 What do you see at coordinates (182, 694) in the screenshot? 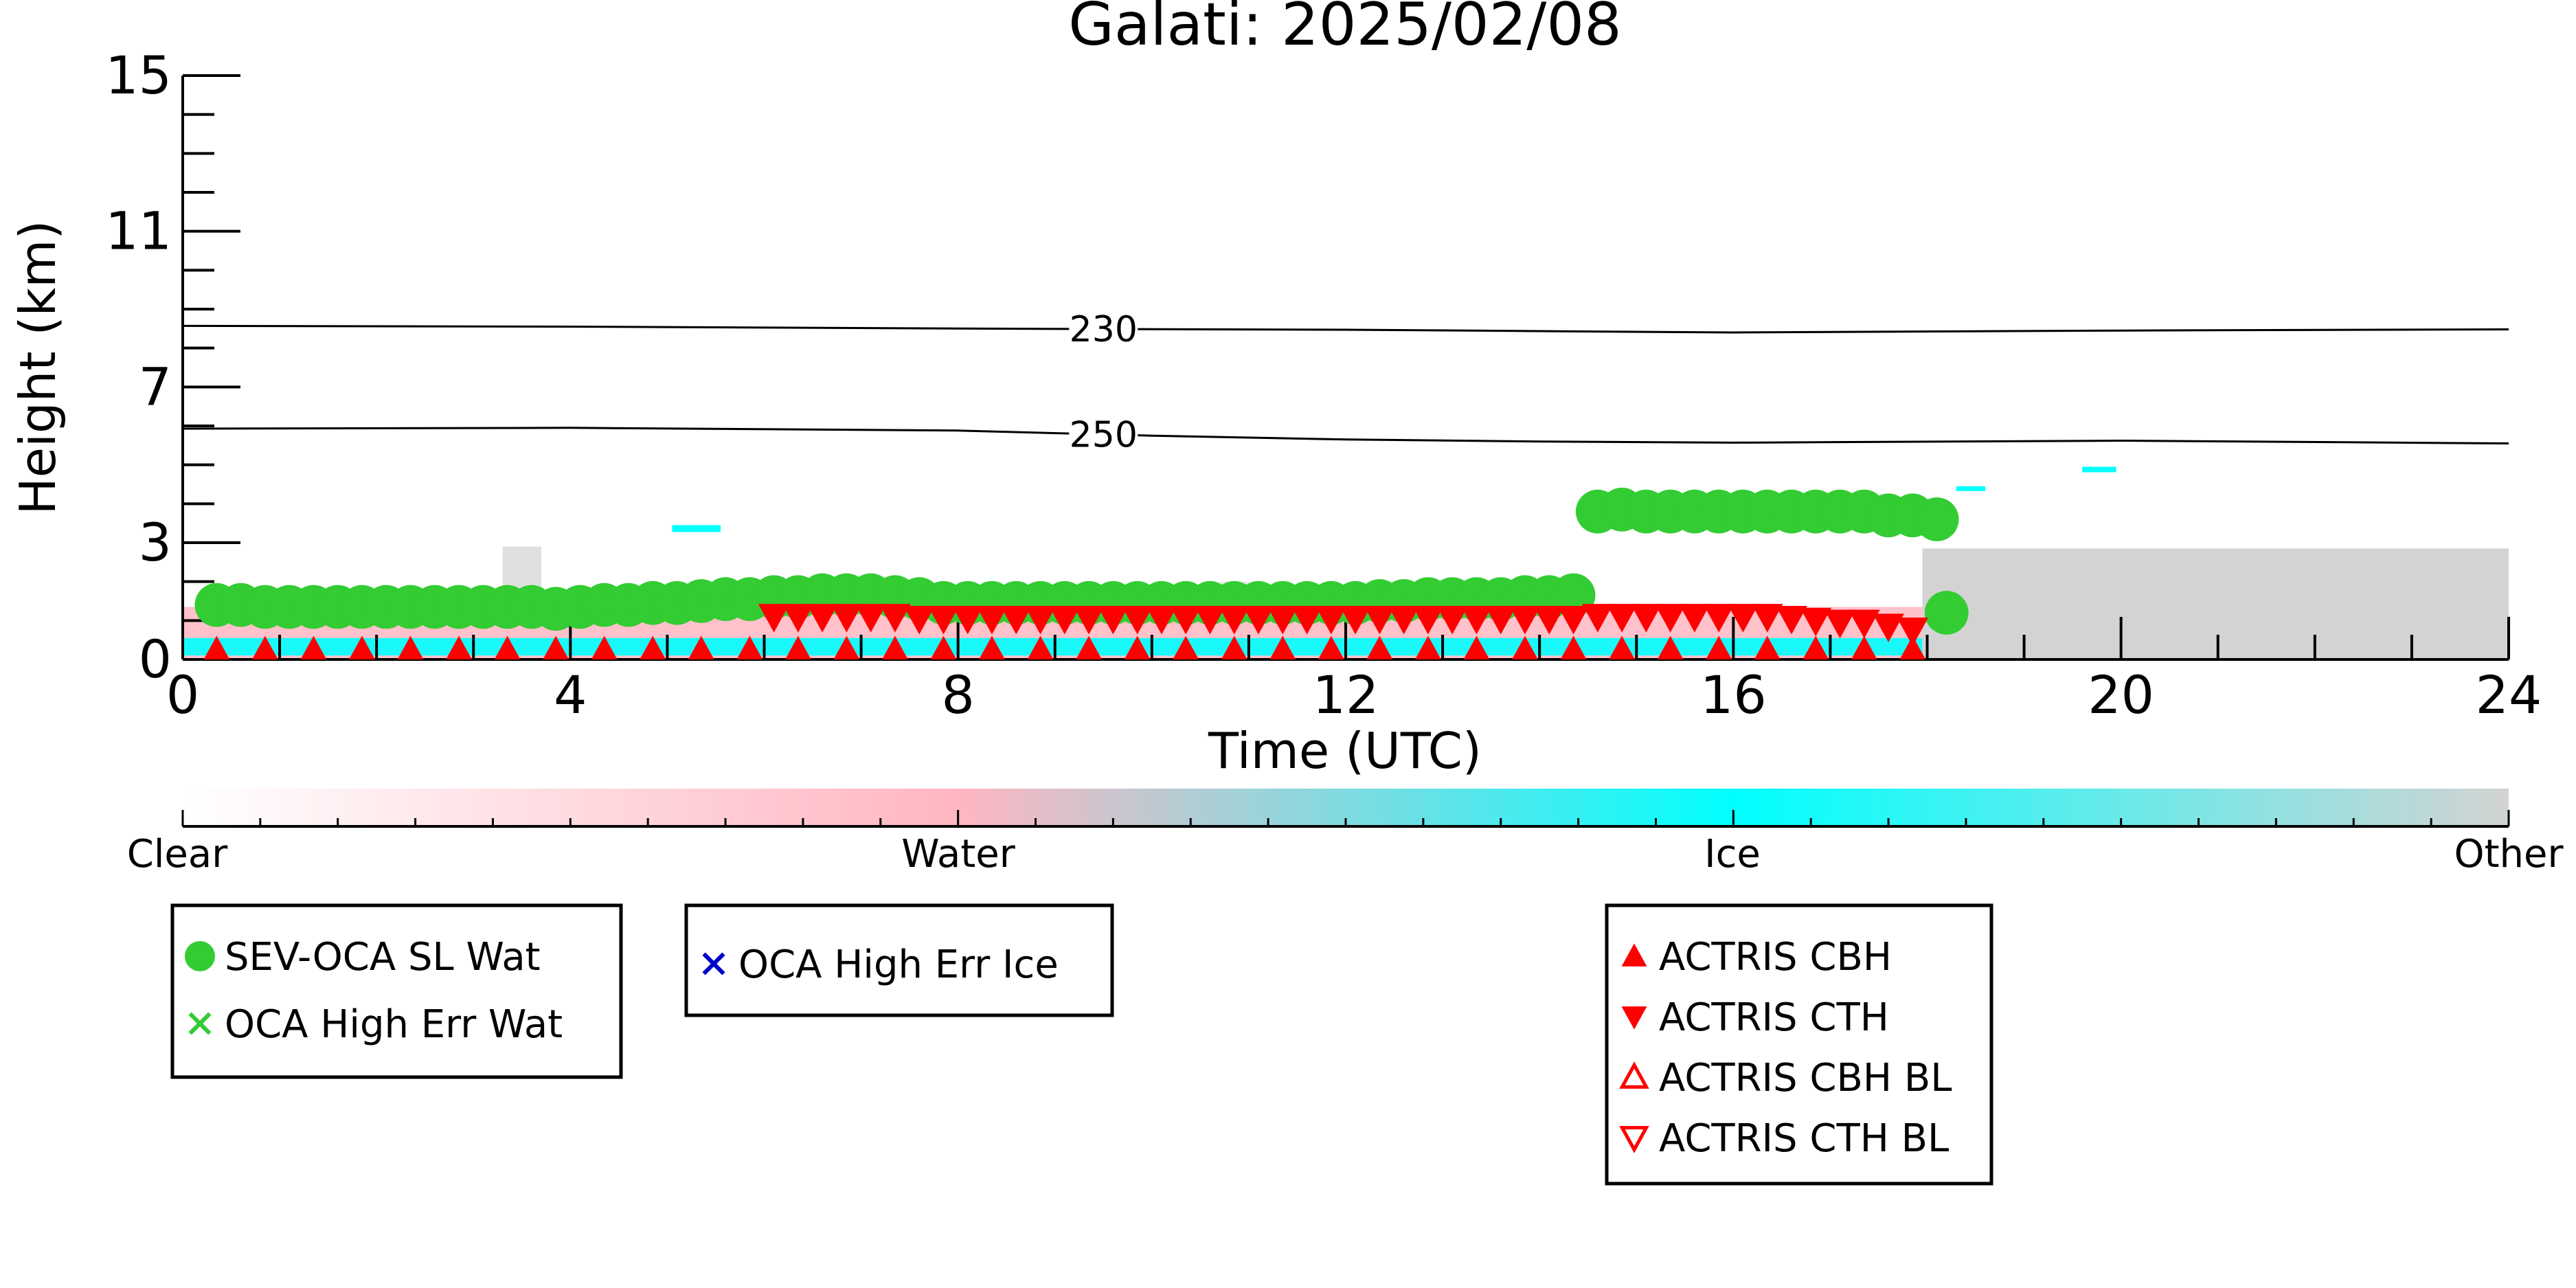
I see `x-tick-label: 0` at bounding box center [182, 694].